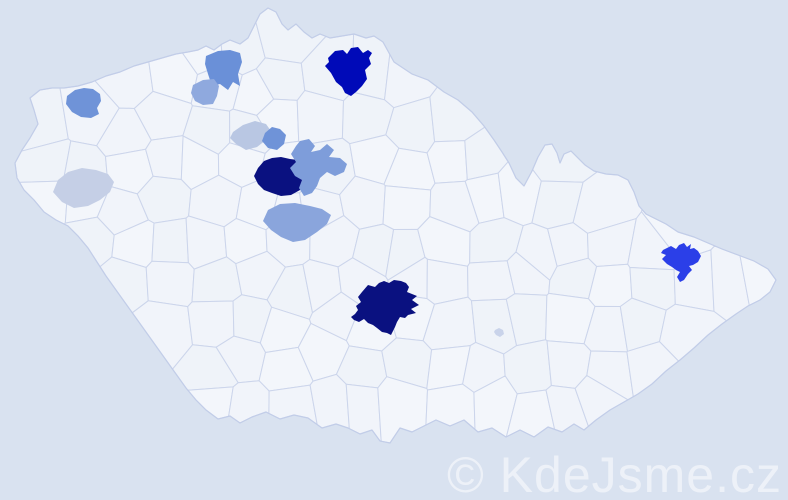 The height and width of the screenshot is (500, 788). I want to click on district-highlight-central-pale-district, so click(250, 135).